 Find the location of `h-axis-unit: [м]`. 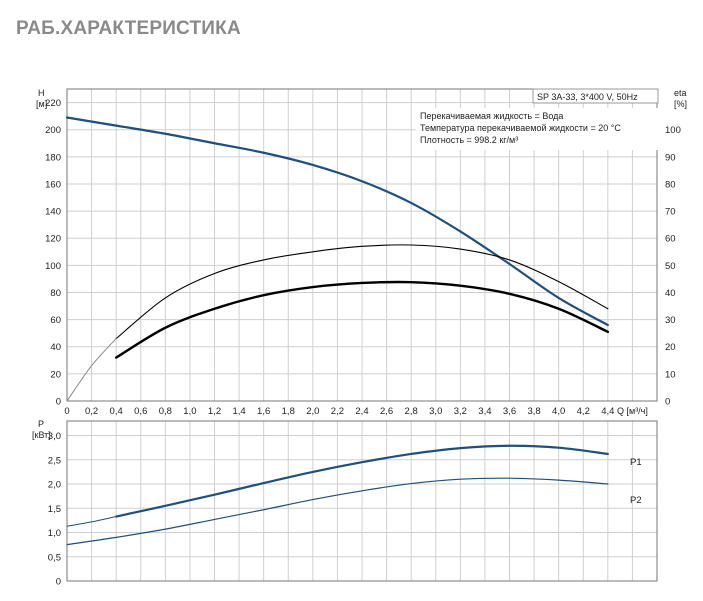

h-axis-unit: [м] is located at coordinates (41, 104).